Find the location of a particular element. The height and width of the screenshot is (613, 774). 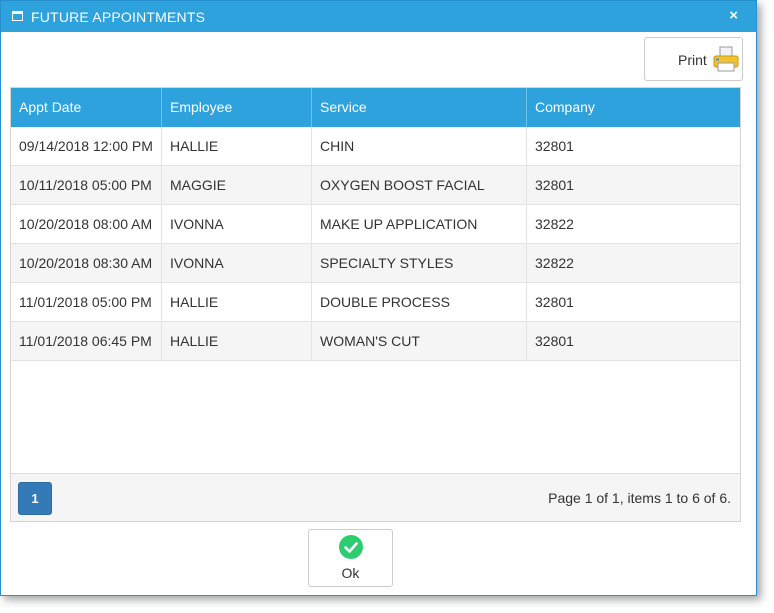

check-circle-icon is located at coordinates (351, 547).